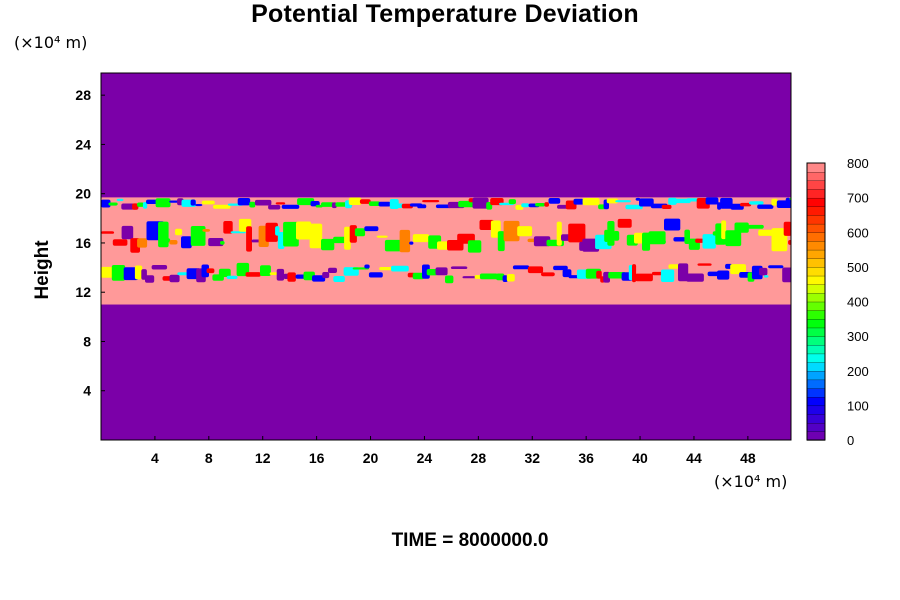  What do you see at coordinates (532, 458) in the screenshot?
I see `x-tick-label: 32` at bounding box center [532, 458].